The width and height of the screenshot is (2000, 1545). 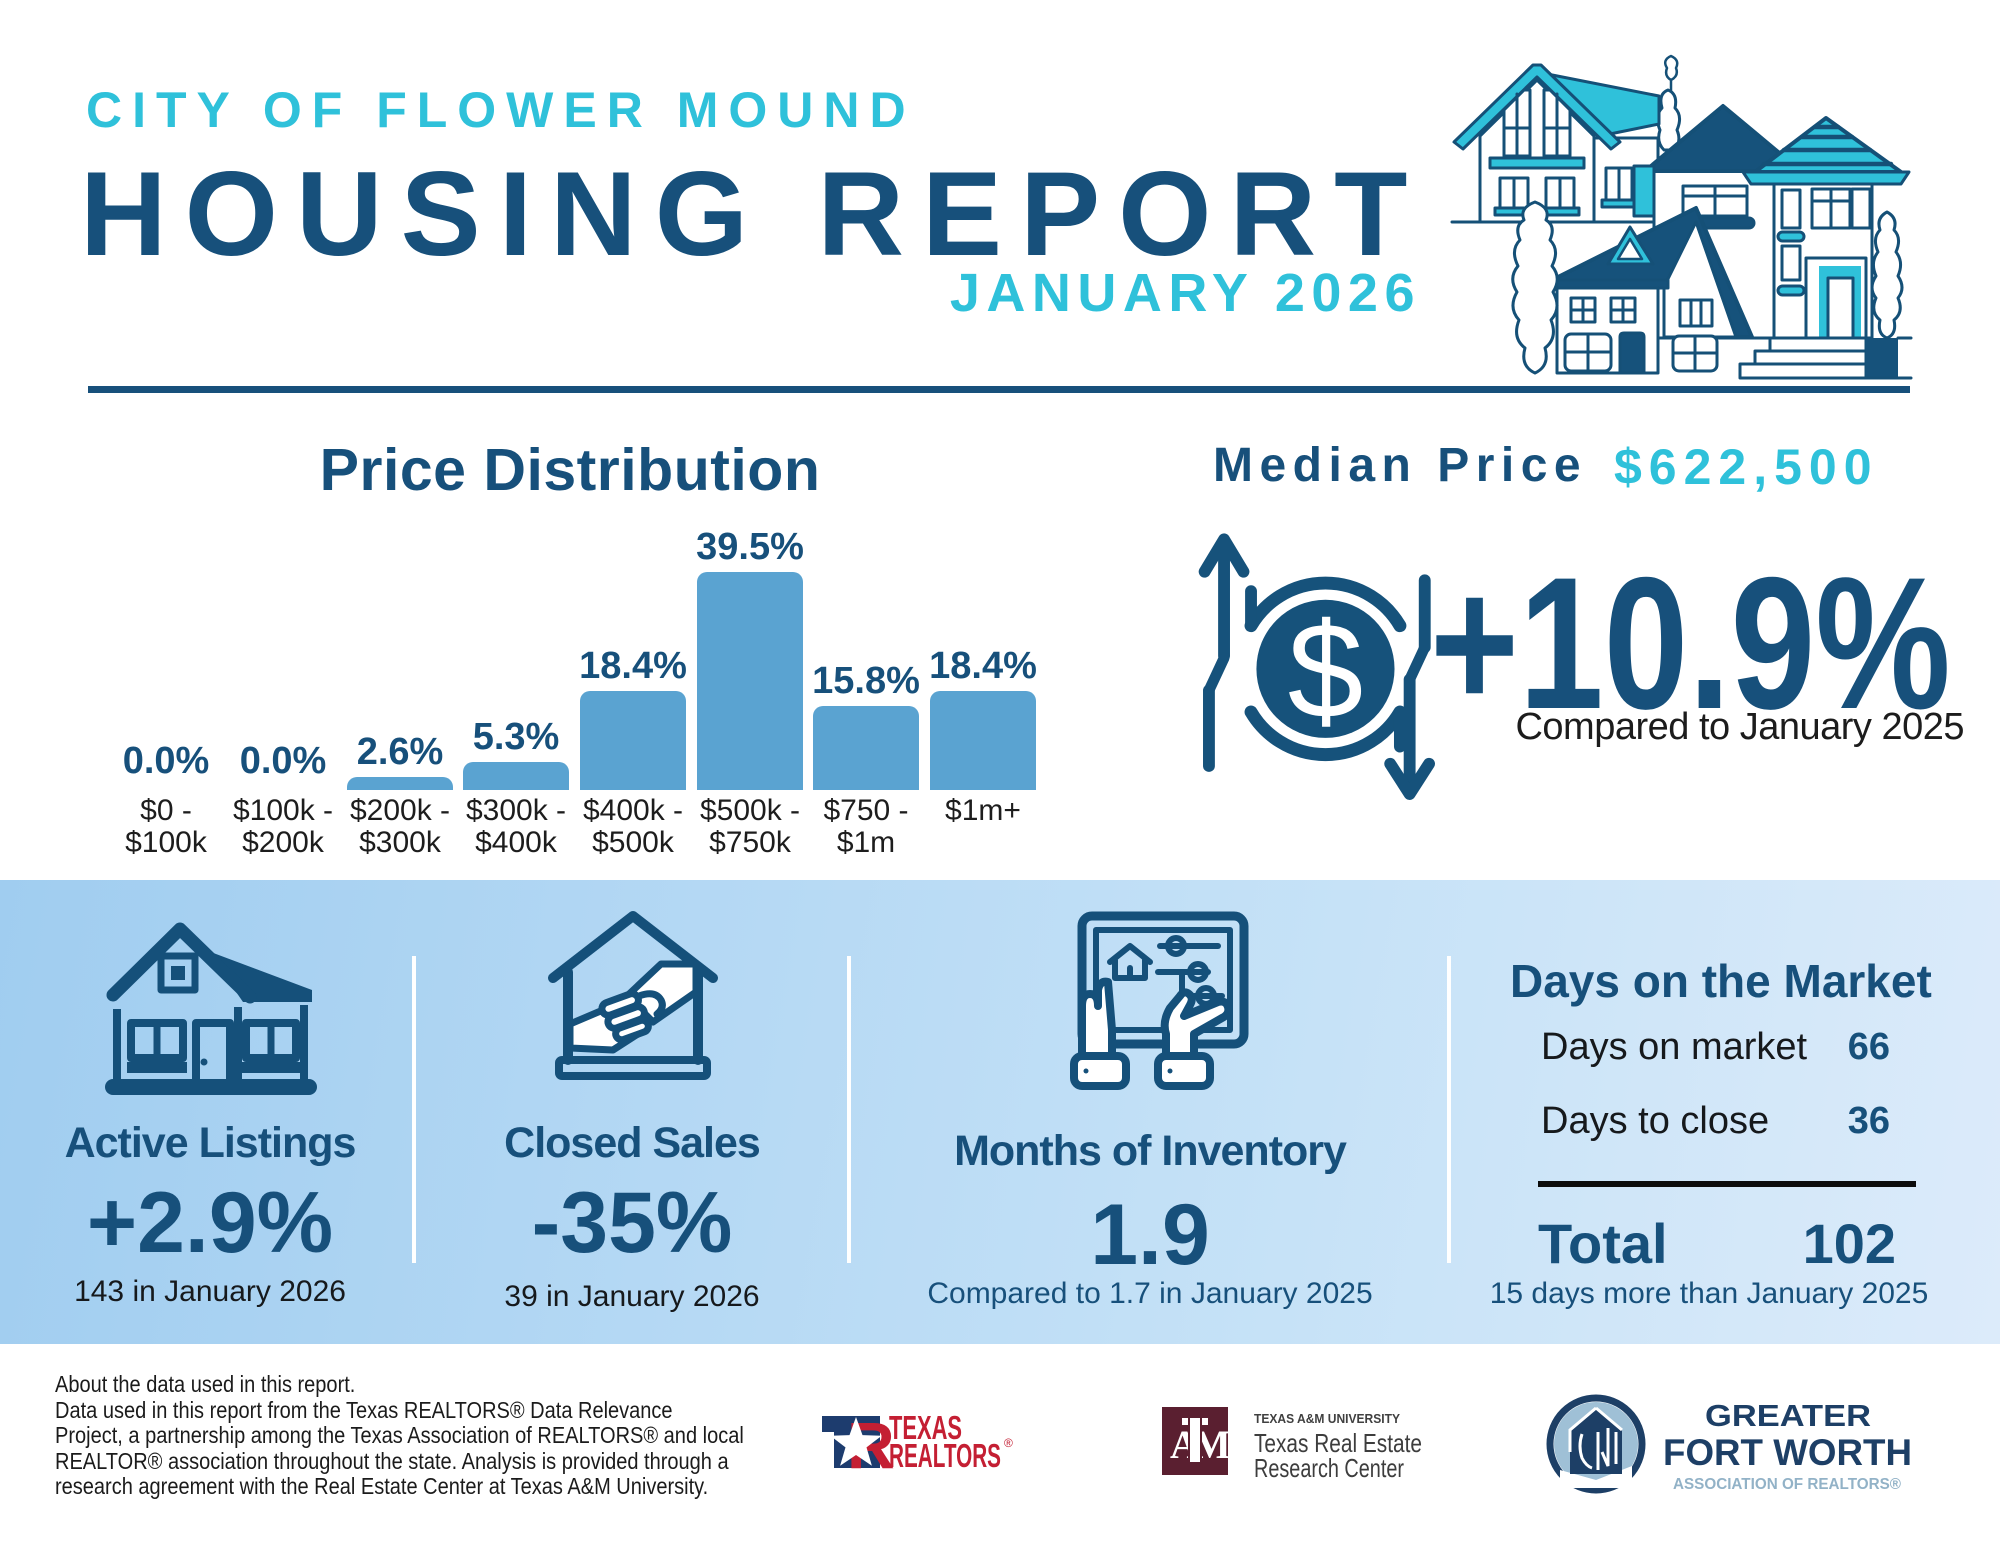 What do you see at coordinates (1787, 1452) in the screenshot?
I see `svg-text: FORT WORTH` at bounding box center [1787, 1452].